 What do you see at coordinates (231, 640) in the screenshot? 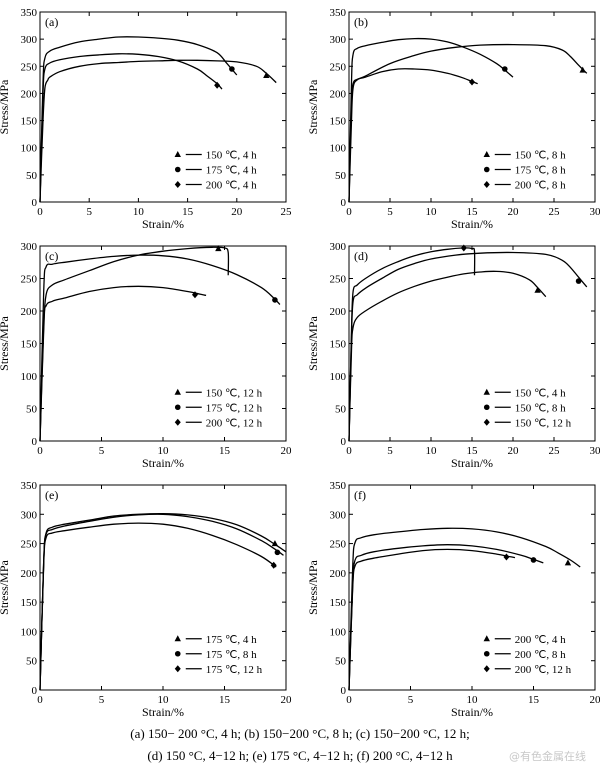
I see `legend-entry: 175 ℃, 4 h` at bounding box center [231, 640].